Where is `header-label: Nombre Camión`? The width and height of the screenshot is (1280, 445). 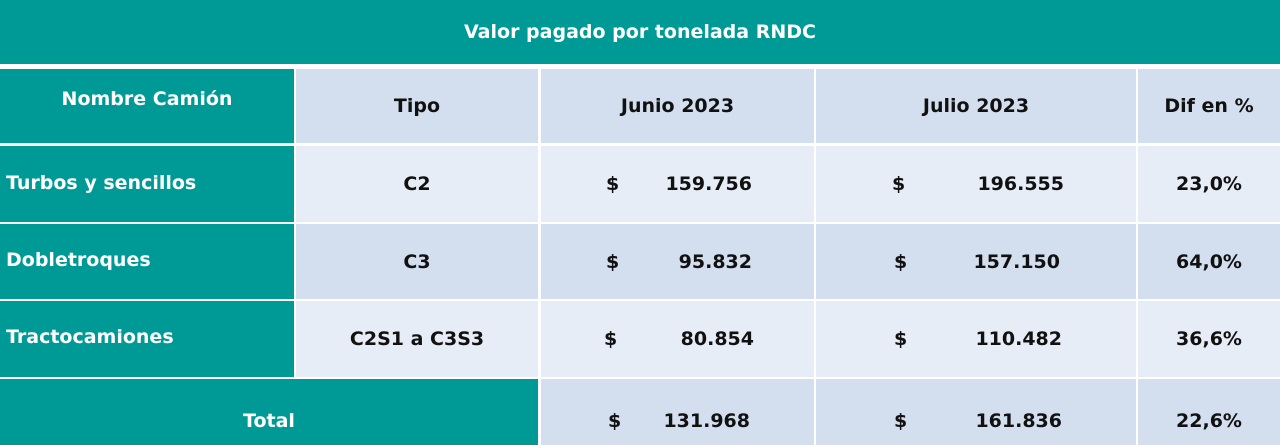
header-label: Nombre Camión is located at coordinates (147, 99).